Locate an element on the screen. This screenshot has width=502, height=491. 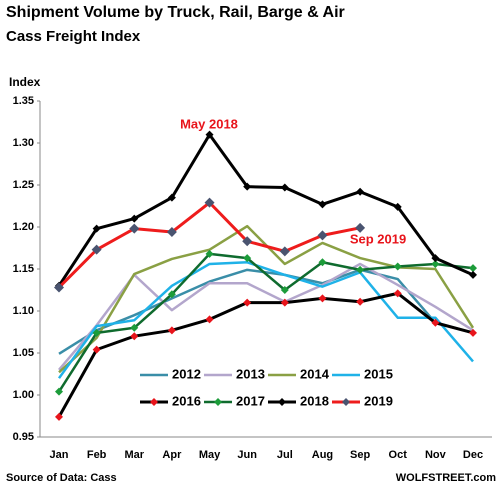
x-tick-label: Jan is located at coordinates (59, 455).